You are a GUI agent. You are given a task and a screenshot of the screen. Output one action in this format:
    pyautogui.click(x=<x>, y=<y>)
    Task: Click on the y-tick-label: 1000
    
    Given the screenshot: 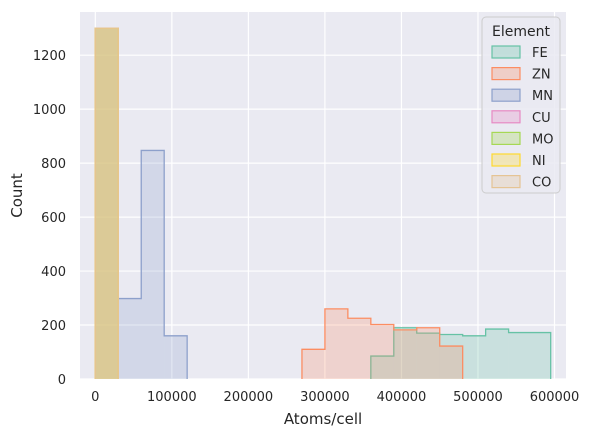 What is the action you would take?
    pyautogui.click(x=49, y=110)
    